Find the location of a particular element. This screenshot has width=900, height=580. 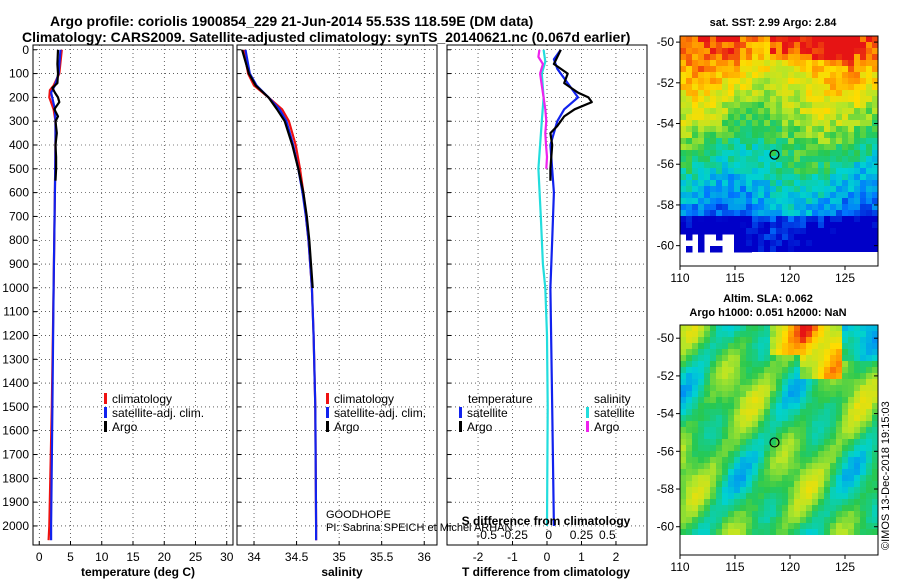

legend-label-satellite-adj: satellite-adj. clim. is located at coordinates (158, 413).